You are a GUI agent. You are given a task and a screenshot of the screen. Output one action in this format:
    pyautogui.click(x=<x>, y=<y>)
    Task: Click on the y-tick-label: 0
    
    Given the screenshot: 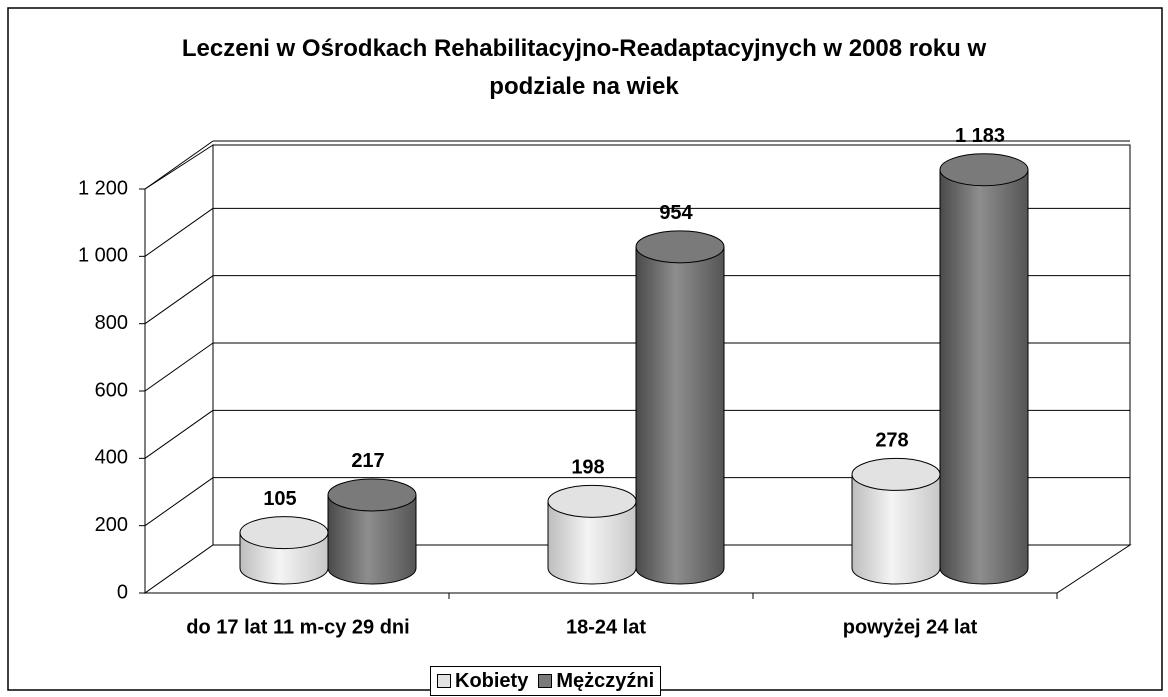 What is the action you would take?
    pyautogui.click(x=122, y=592)
    